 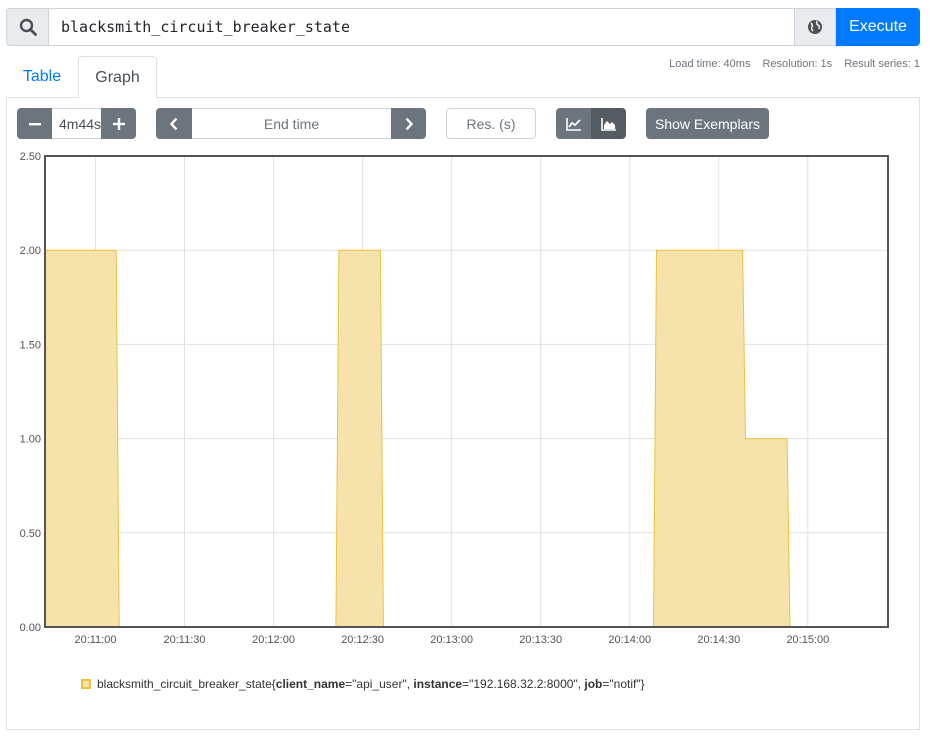 What do you see at coordinates (491, 123) in the screenshot?
I see `resolution-input: Res. (s)` at bounding box center [491, 123].